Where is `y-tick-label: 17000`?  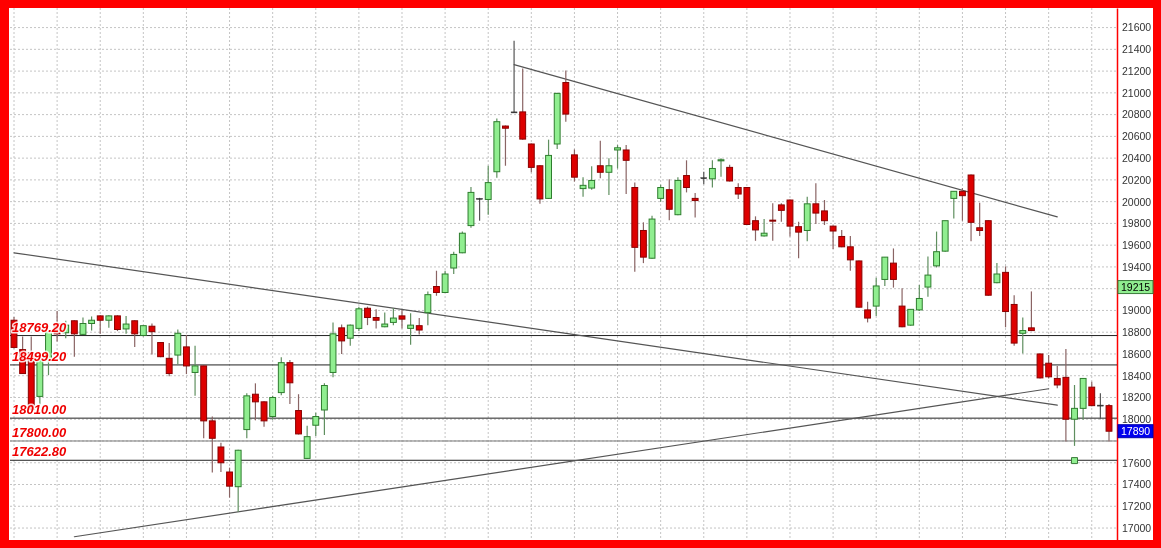
y-tick-label: 17000 is located at coordinates (1137, 527).